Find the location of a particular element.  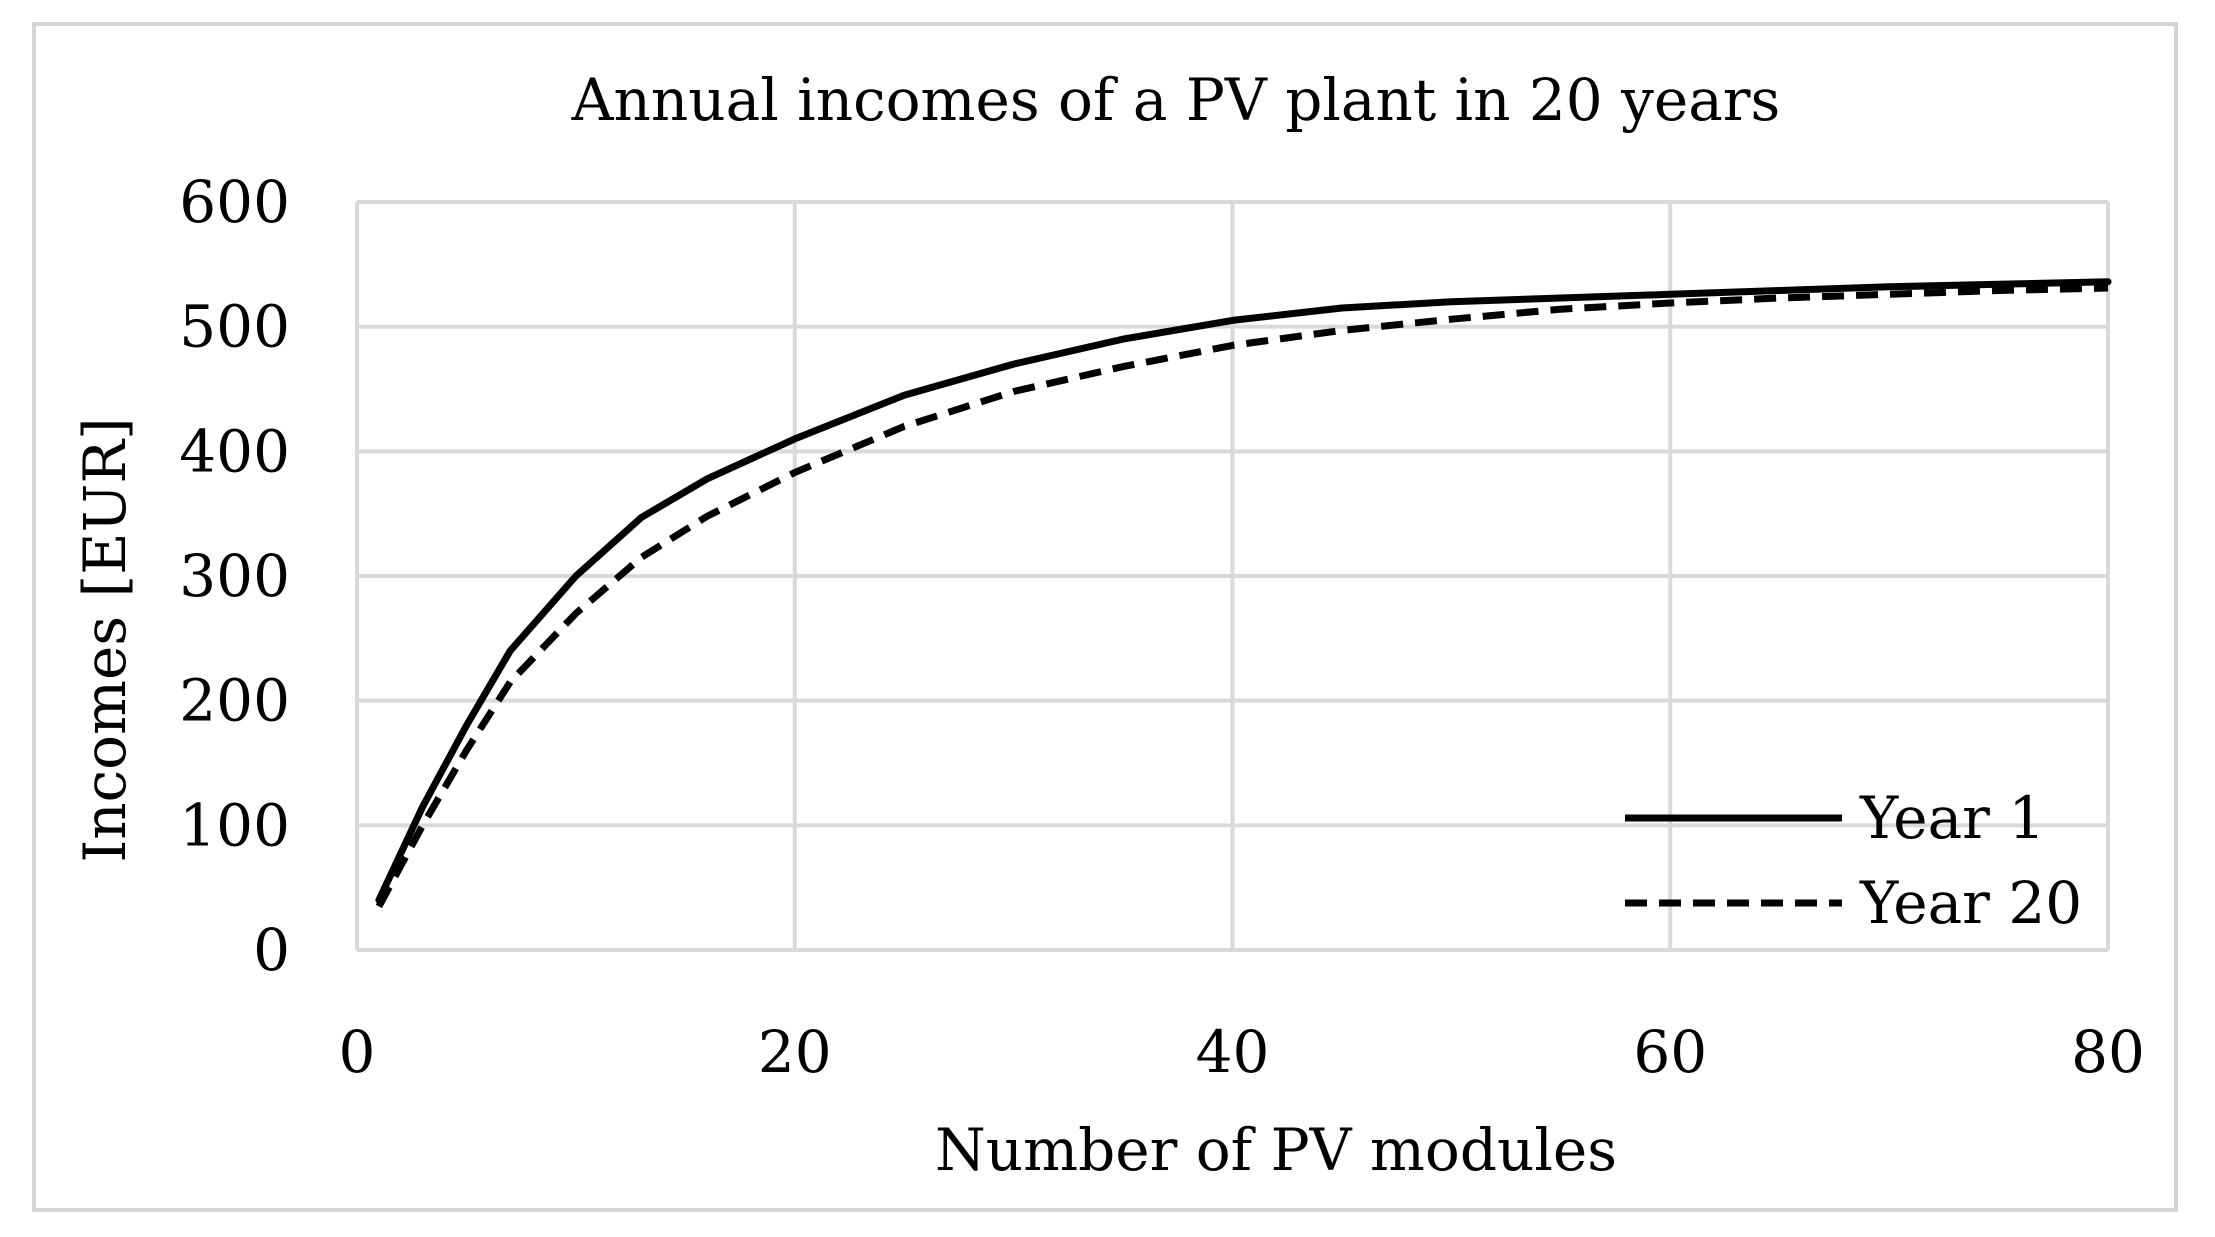

y-tick-label: 300 is located at coordinates (234, 576).